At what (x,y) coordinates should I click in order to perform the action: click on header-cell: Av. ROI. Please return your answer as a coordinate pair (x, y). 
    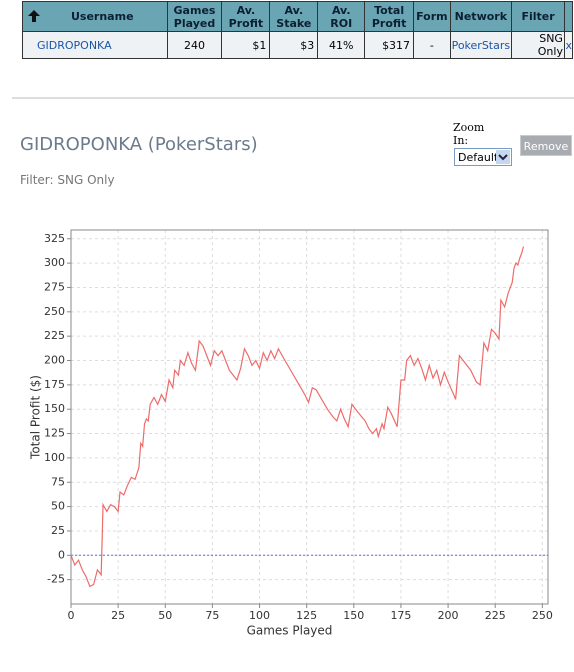
    Looking at the image, I should click on (341, 16).